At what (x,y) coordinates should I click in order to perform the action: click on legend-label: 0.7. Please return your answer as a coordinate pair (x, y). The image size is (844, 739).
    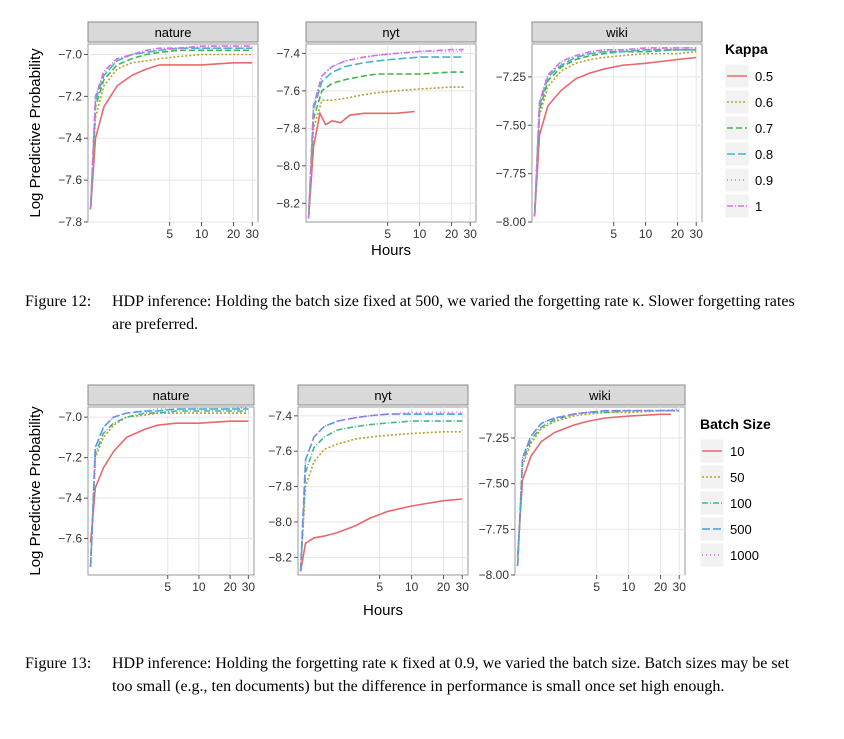
    Looking at the image, I should click on (764, 128).